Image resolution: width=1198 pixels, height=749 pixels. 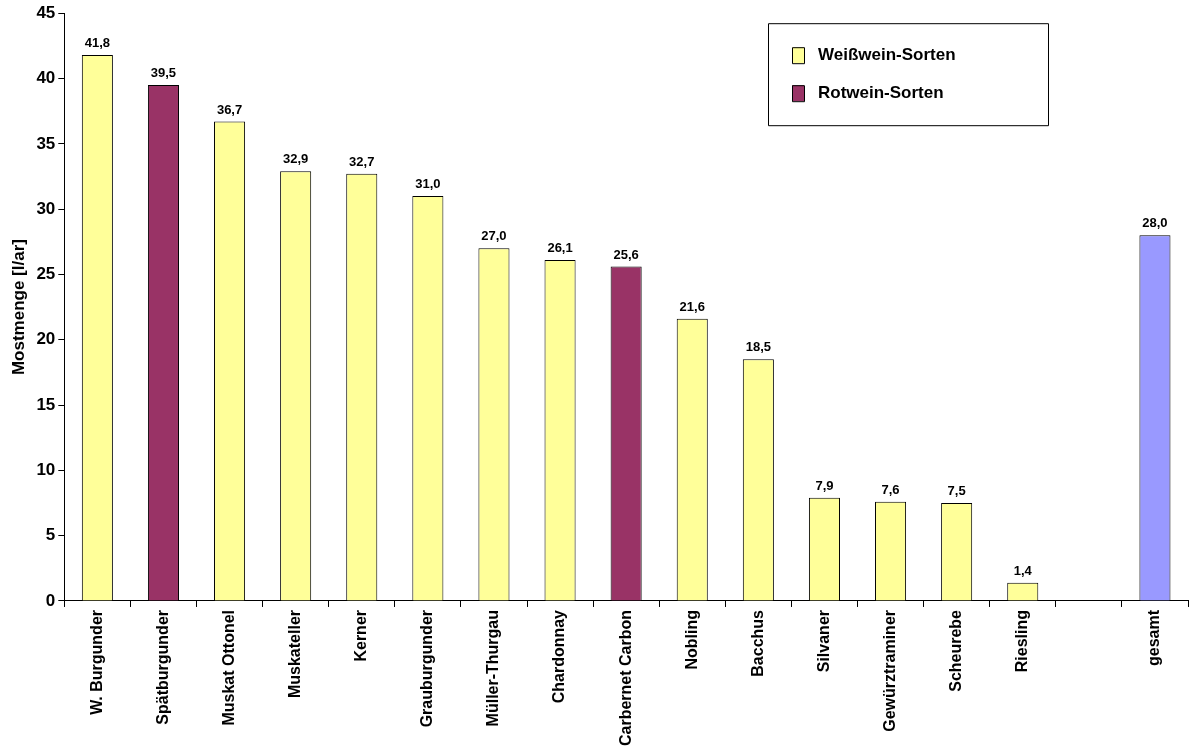 I want to click on x-tick-label: W. Burgunder, so click(x=96, y=662).